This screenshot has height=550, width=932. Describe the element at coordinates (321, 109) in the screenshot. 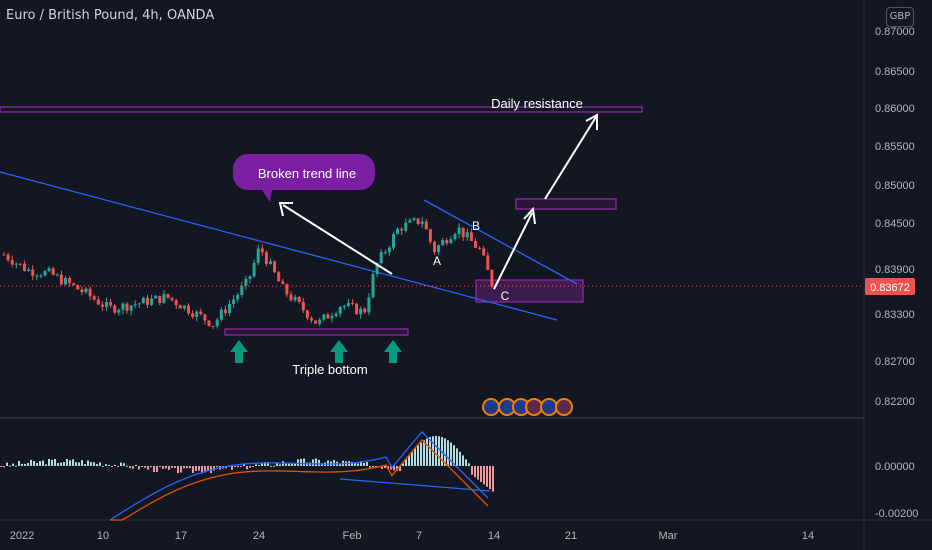

I see `daily-resistance-zone` at that location.